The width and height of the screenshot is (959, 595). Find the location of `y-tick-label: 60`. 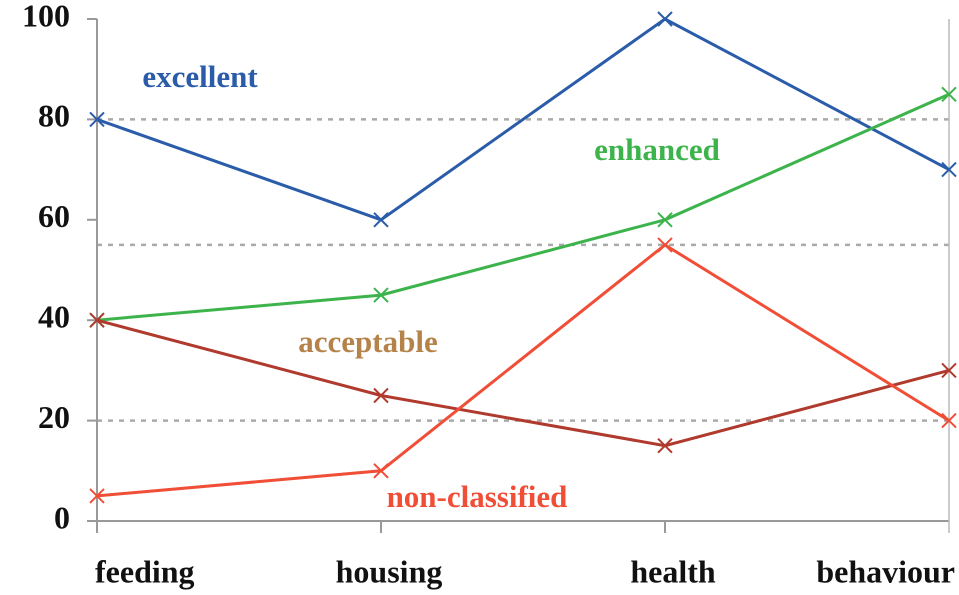

y-tick-label: 60 is located at coordinates (54, 216).